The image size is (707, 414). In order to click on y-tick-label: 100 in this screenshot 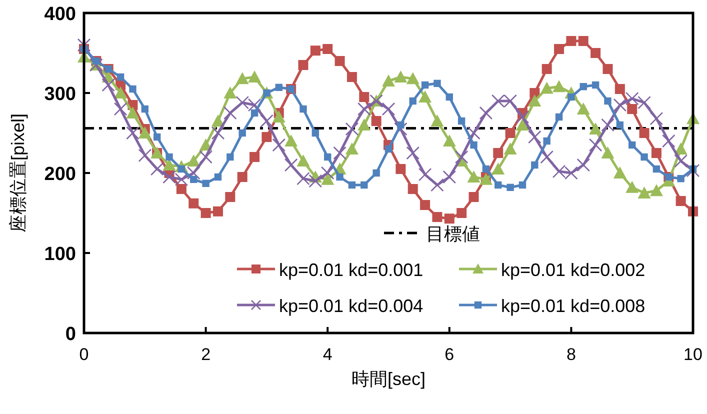, I will do `click(60, 254)`.